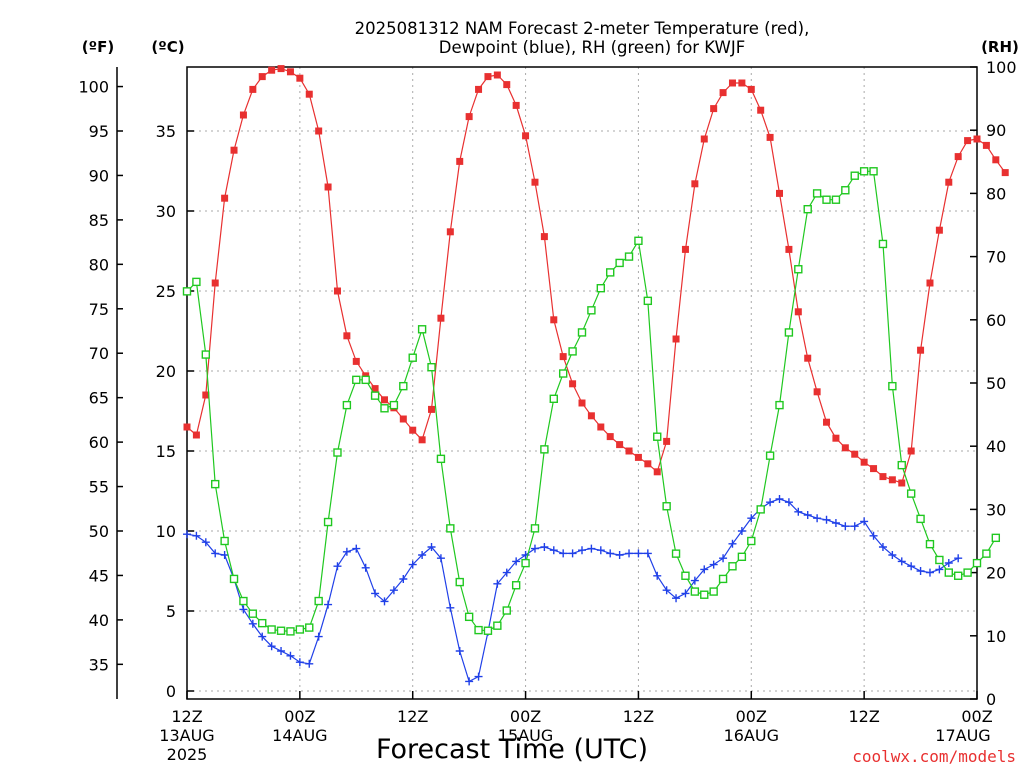 This screenshot has height=768, width=1024. I want to click on celsius-tick-label: 10, so click(166, 531).